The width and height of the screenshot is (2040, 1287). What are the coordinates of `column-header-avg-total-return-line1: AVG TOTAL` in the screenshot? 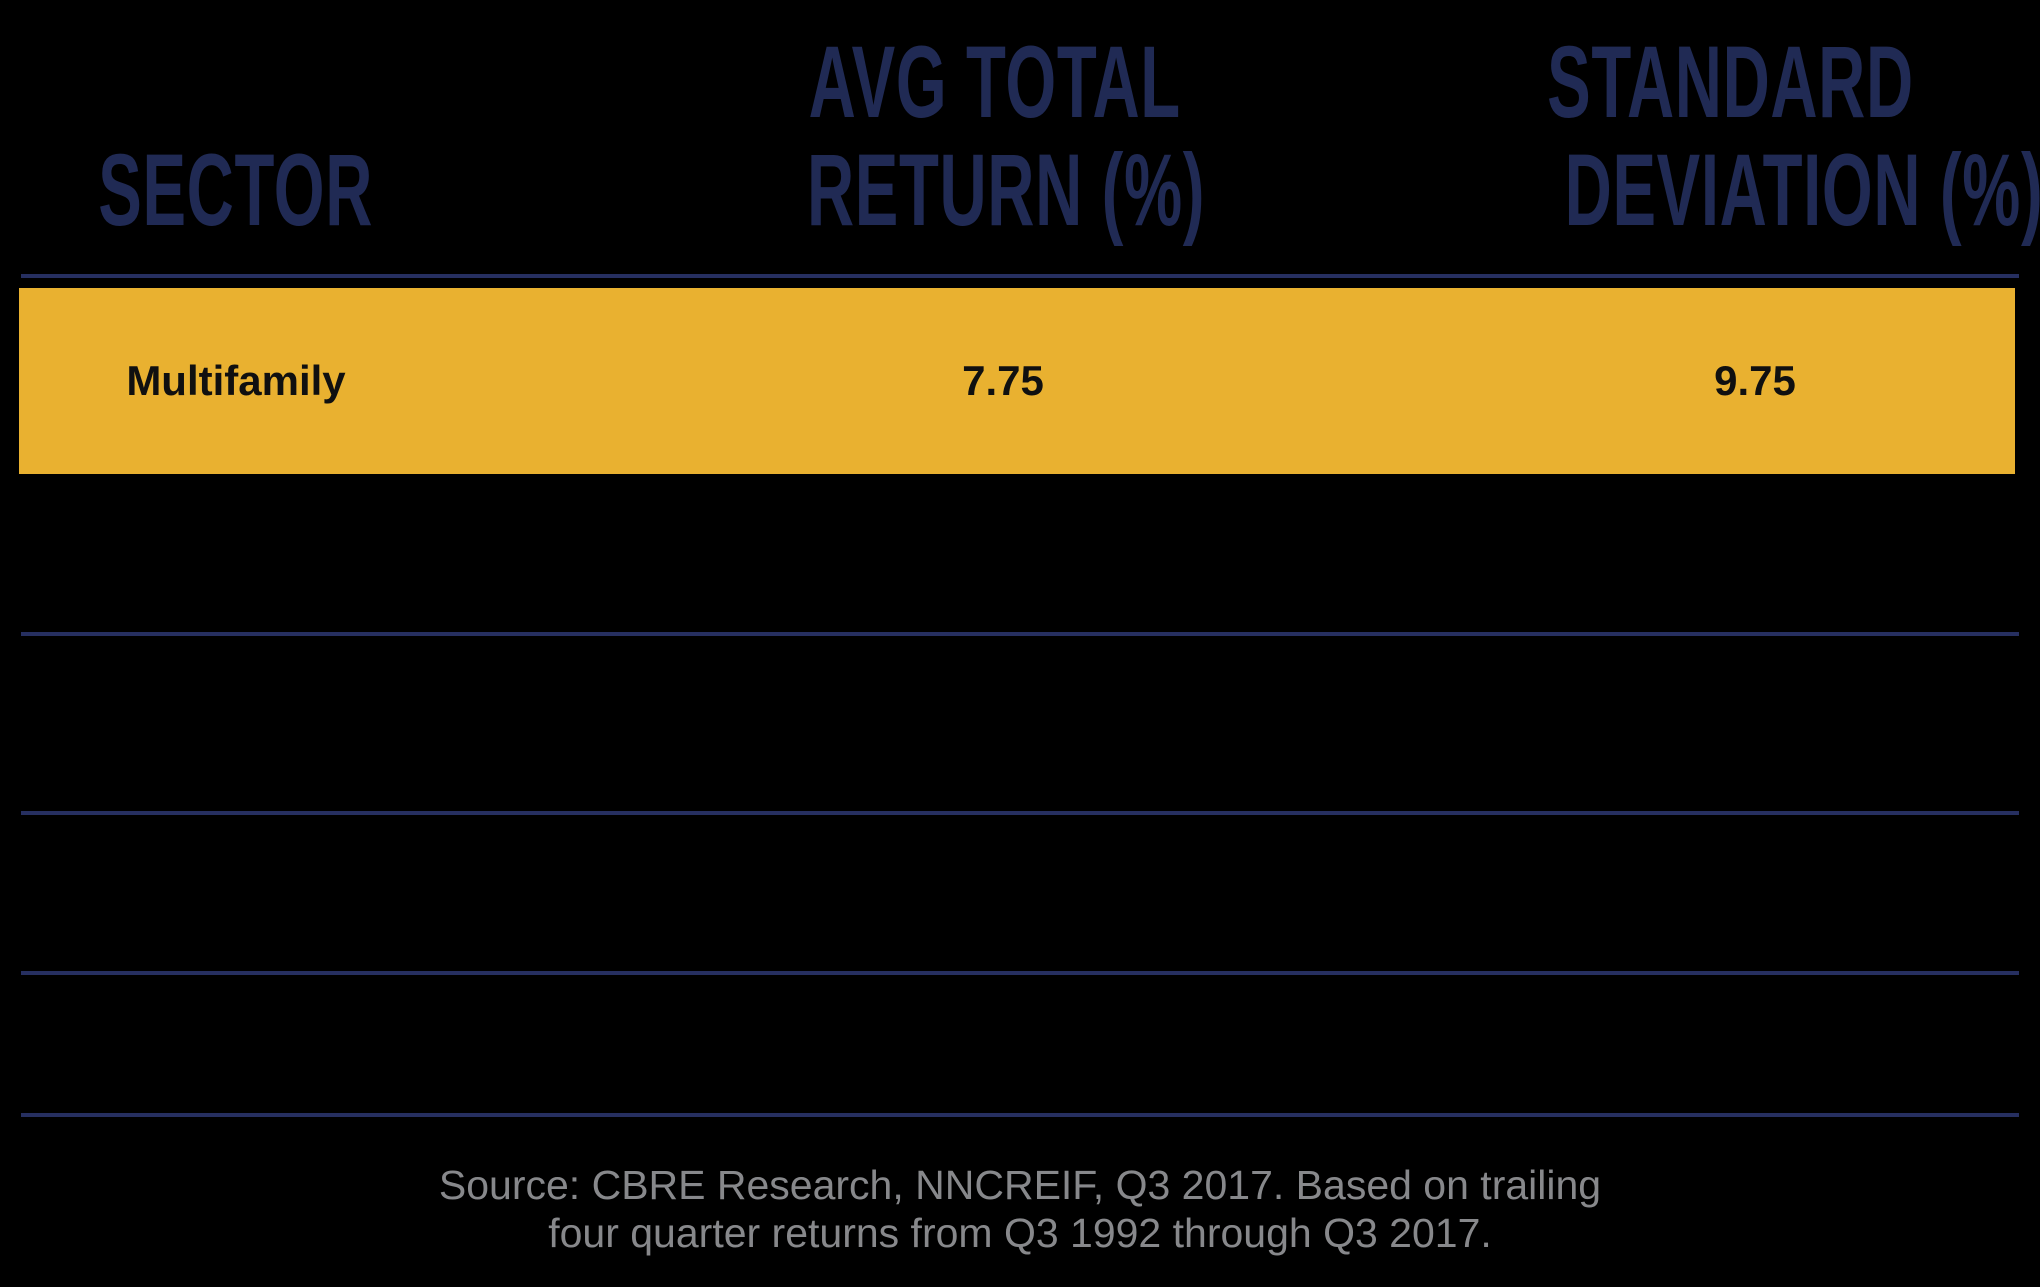 It's located at (995, 82).